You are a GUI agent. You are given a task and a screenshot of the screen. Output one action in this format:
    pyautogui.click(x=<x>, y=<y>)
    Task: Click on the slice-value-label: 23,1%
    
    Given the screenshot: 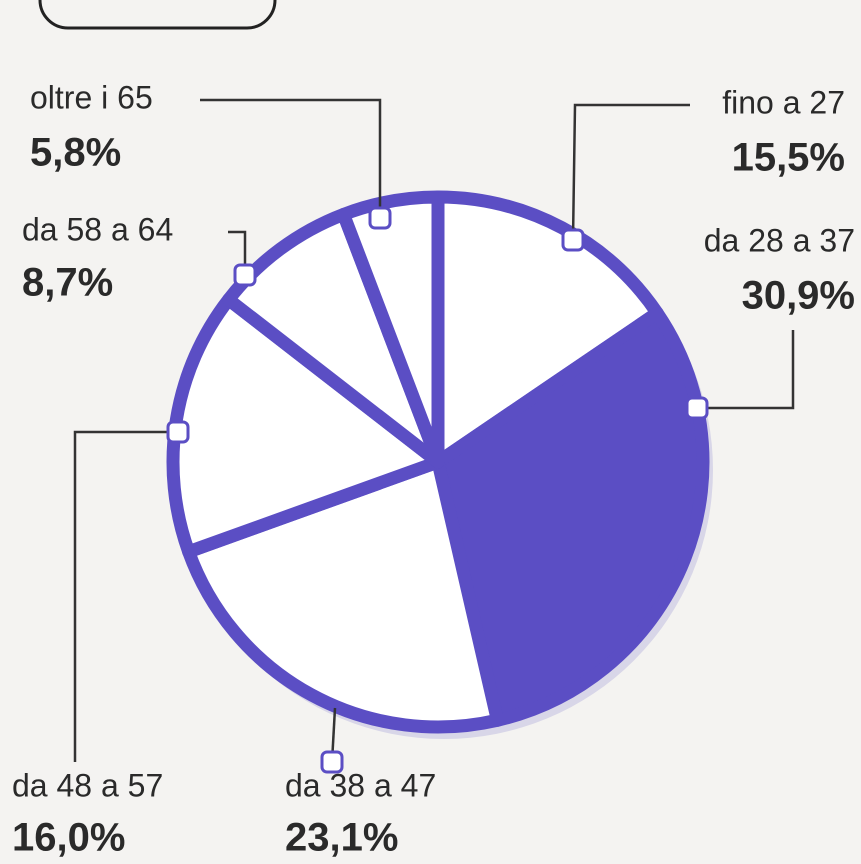 What is the action you would take?
    pyautogui.click(x=341, y=838)
    